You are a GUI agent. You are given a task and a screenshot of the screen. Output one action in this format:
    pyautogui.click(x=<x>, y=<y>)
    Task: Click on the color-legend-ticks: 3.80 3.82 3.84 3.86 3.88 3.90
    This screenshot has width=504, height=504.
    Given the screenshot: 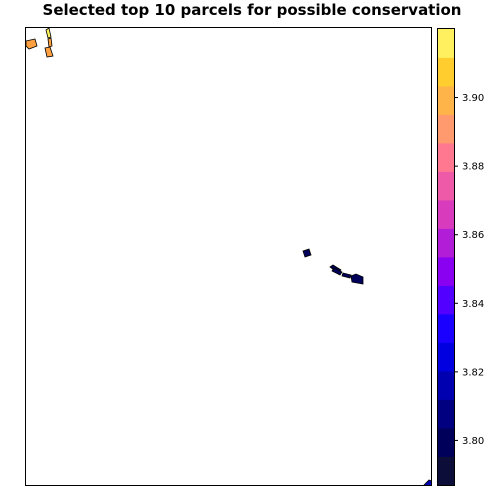 What is the action you would take?
    pyautogui.click(x=469, y=270)
    